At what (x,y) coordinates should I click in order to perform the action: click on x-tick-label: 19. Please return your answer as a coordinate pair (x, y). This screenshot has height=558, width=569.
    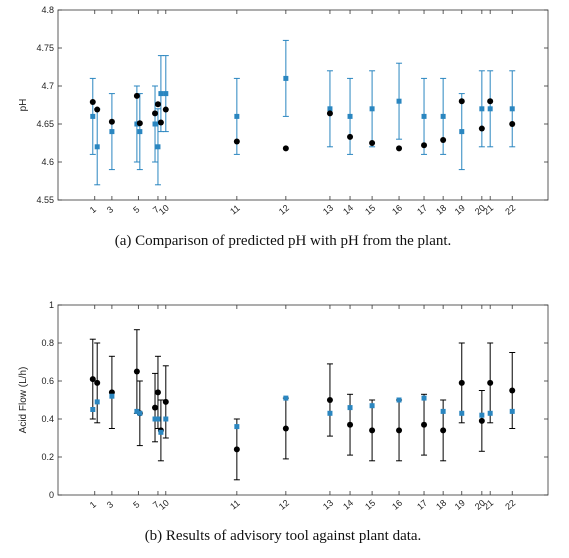
    Looking at the image, I should click on (460, 505).